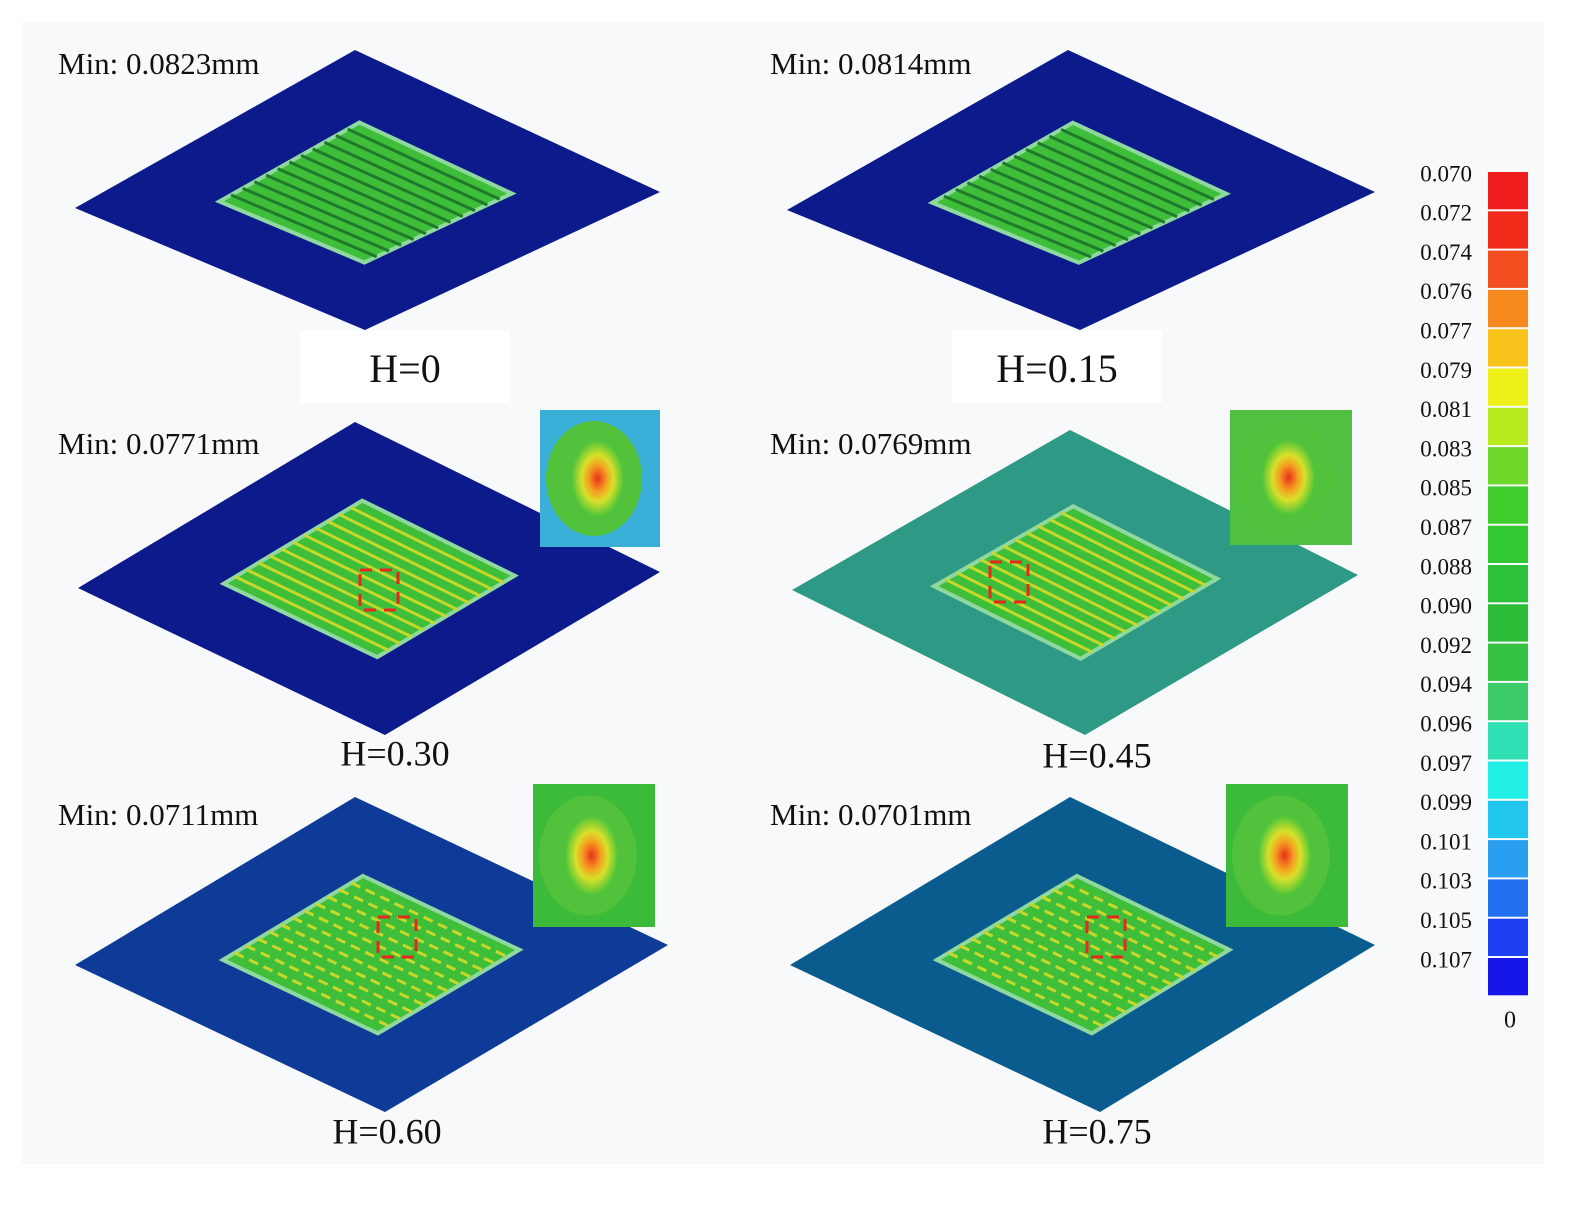 The image size is (1586, 1207). I want to click on colorbar-label: 0.101, so click(1446, 841).